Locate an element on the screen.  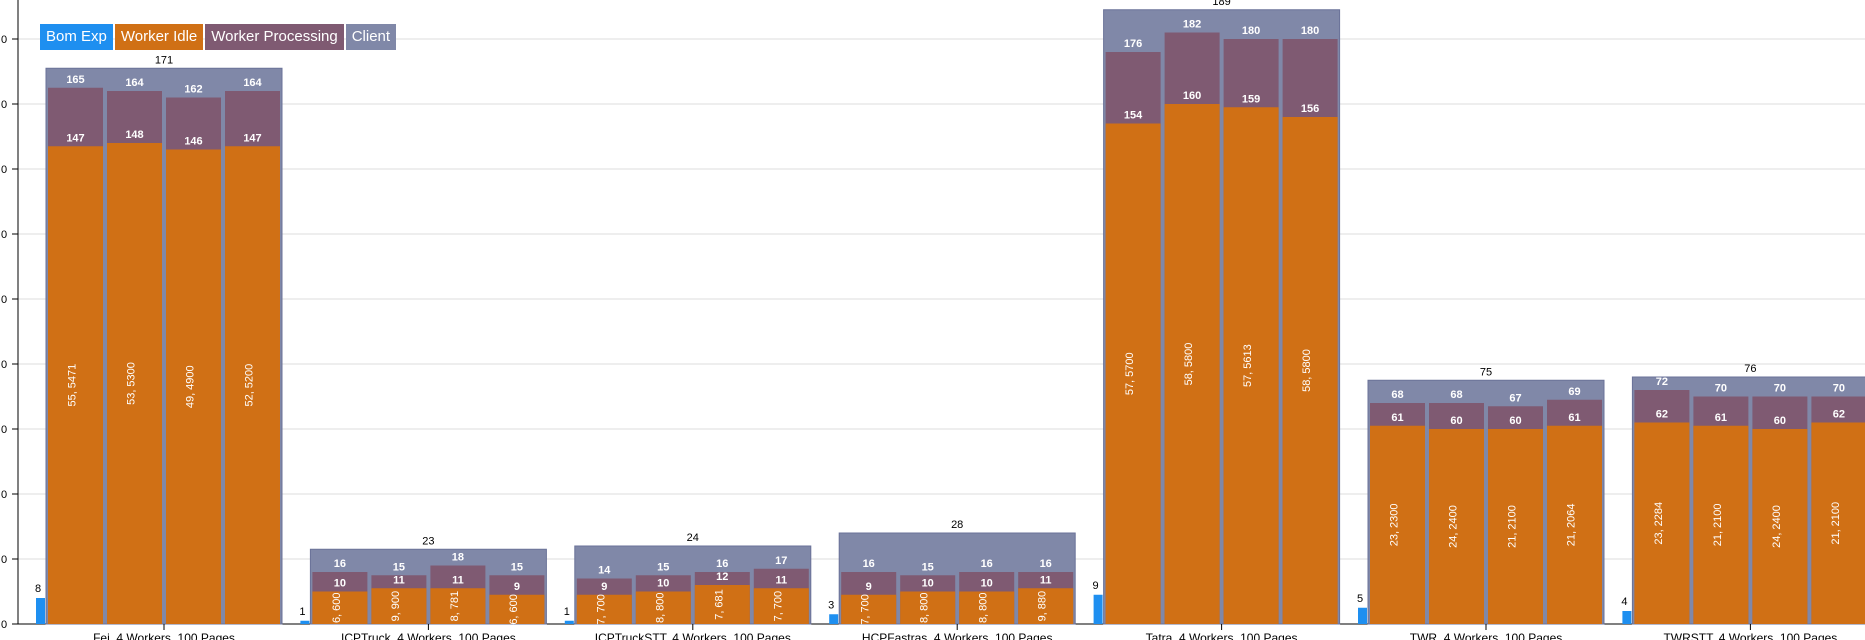
x-tick-label: Fei, 4 Workers, 100 Pages is located at coordinates (164, 635).